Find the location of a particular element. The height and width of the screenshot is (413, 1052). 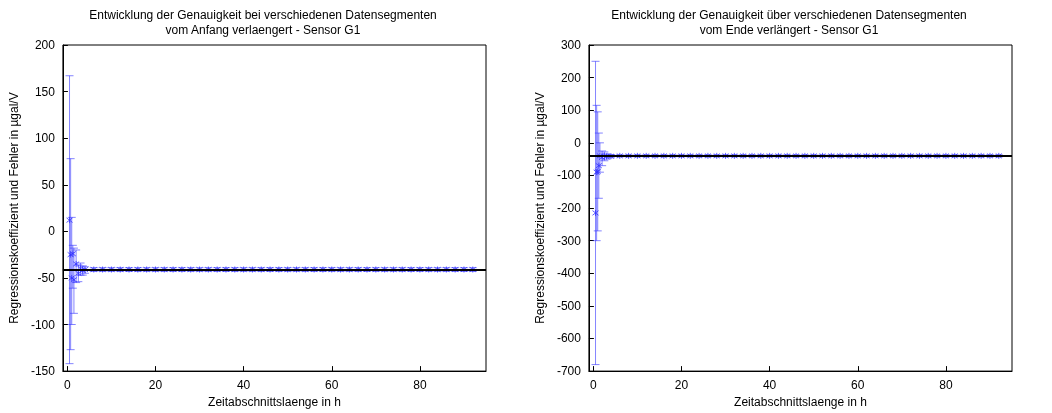

y-tick-label: -500 is located at coordinates (569, 305).